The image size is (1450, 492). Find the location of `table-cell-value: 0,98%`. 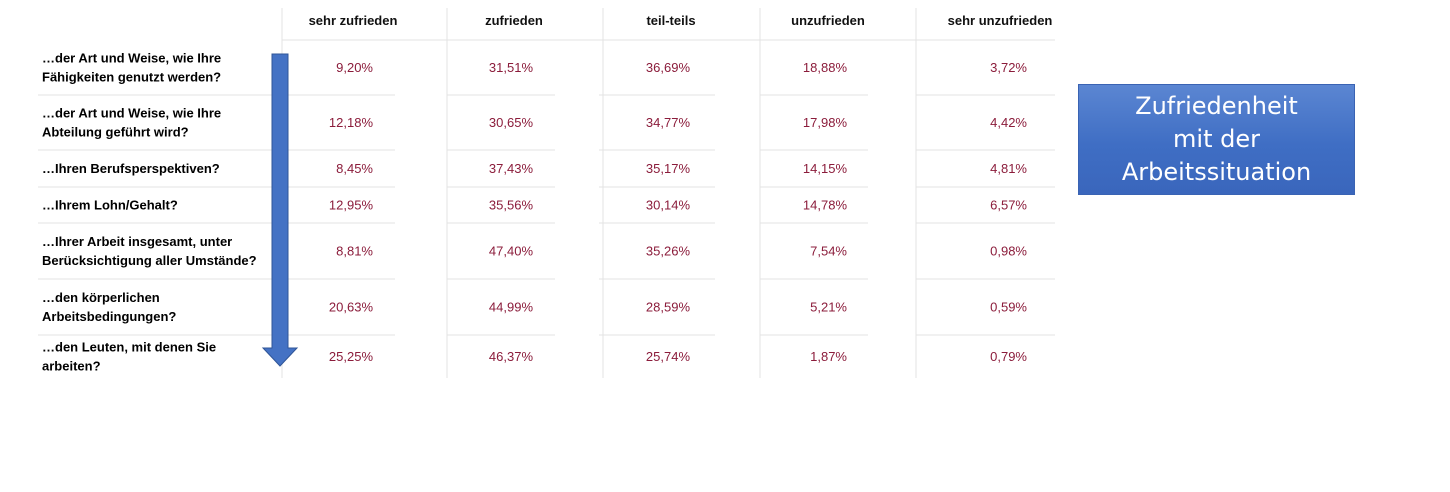

table-cell-value: 0,98% is located at coordinates (1008, 251).